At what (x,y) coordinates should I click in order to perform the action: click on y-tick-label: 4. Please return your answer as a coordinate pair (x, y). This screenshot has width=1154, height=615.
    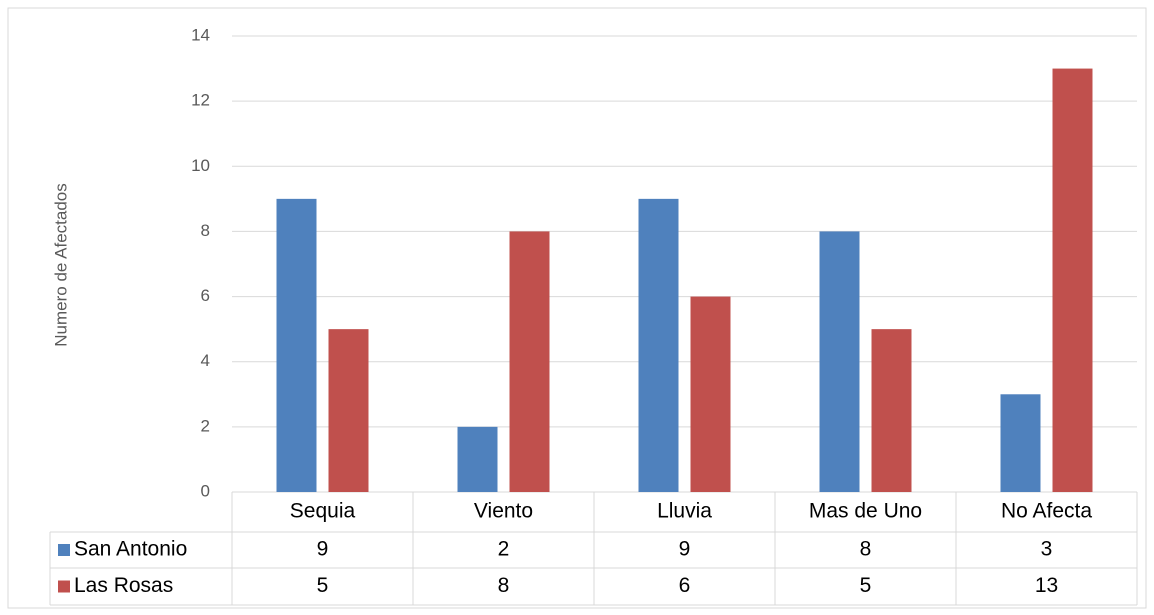
    Looking at the image, I should click on (205, 360).